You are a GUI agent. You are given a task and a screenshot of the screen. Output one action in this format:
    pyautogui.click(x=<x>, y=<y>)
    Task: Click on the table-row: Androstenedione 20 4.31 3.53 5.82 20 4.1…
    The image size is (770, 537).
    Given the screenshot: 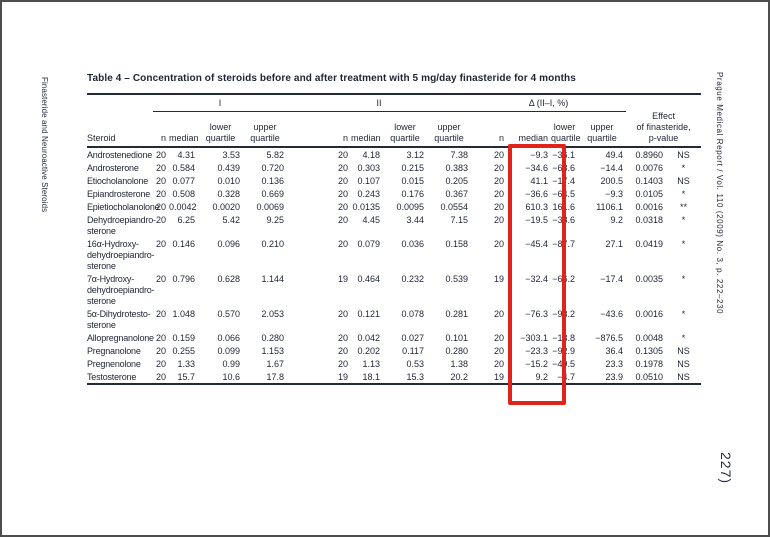 What is the action you would take?
    pyautogui.click(x=394, y=154)
    